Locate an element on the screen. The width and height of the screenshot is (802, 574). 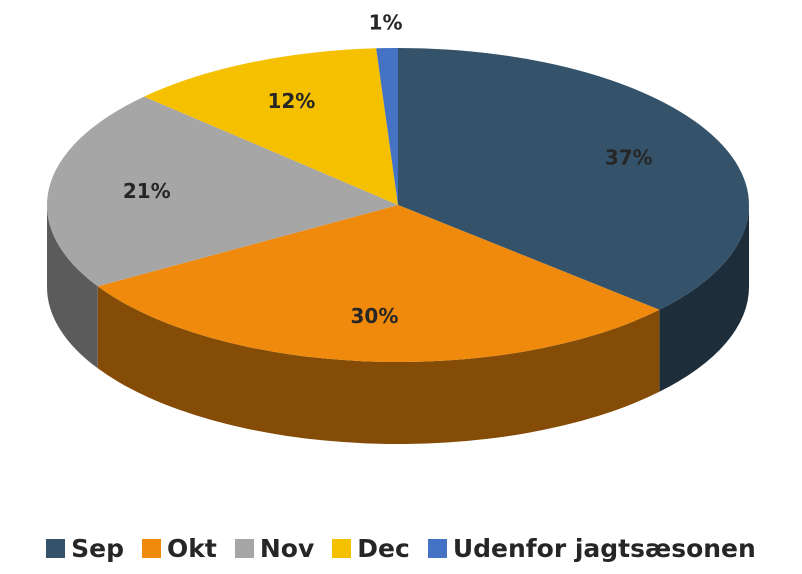
legend-item: Okt is located at coordinates (179, 548).